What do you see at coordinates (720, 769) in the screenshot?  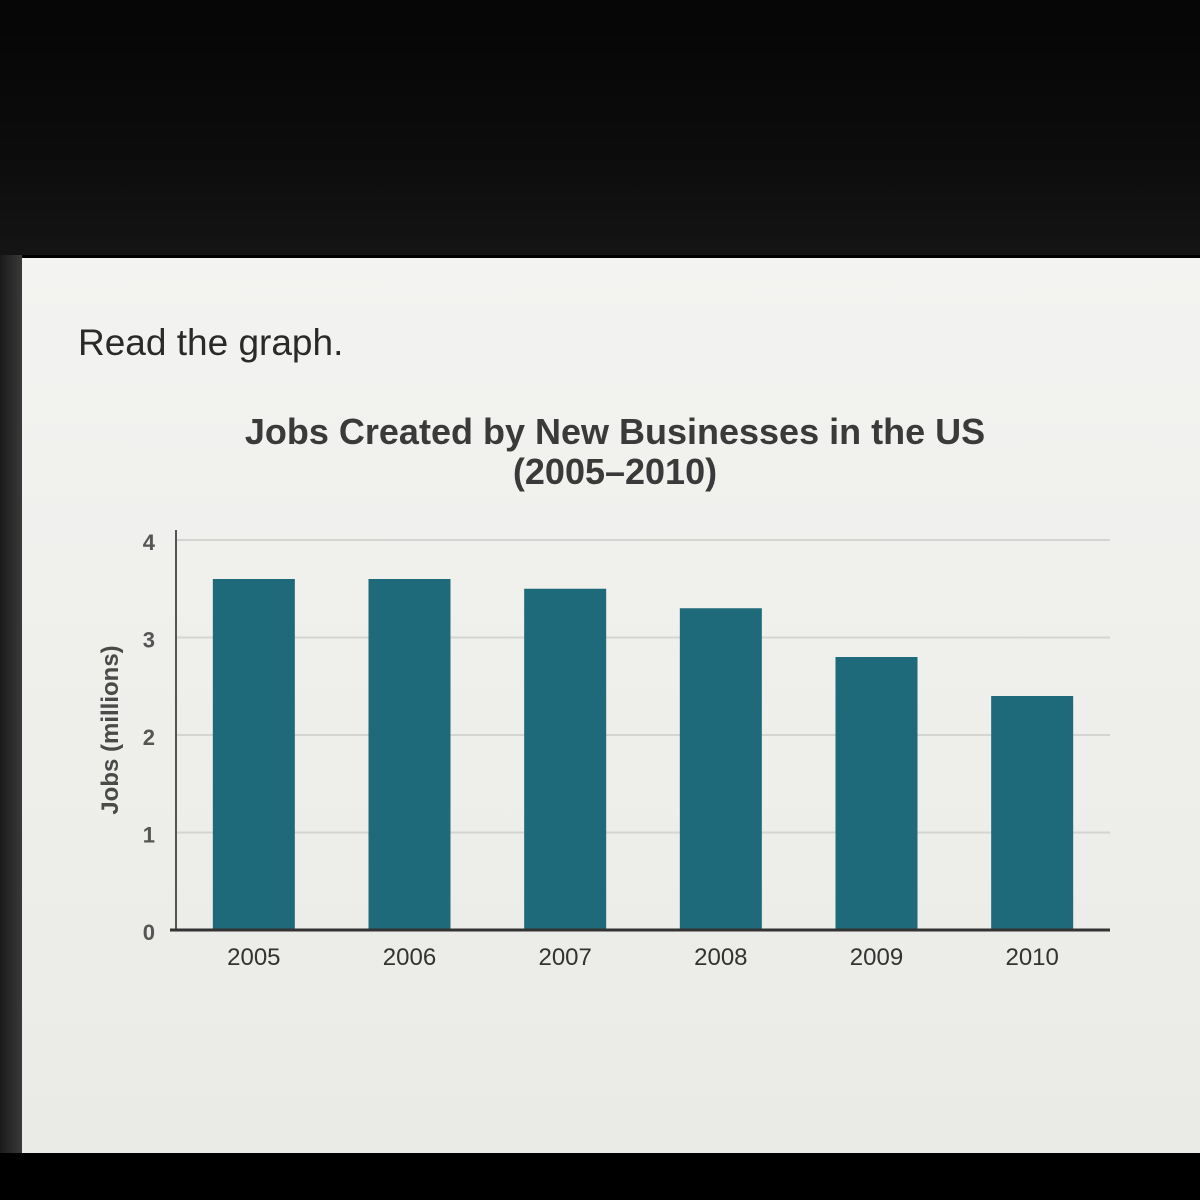 I see `bar-2008` at bounding box center [720, 769].